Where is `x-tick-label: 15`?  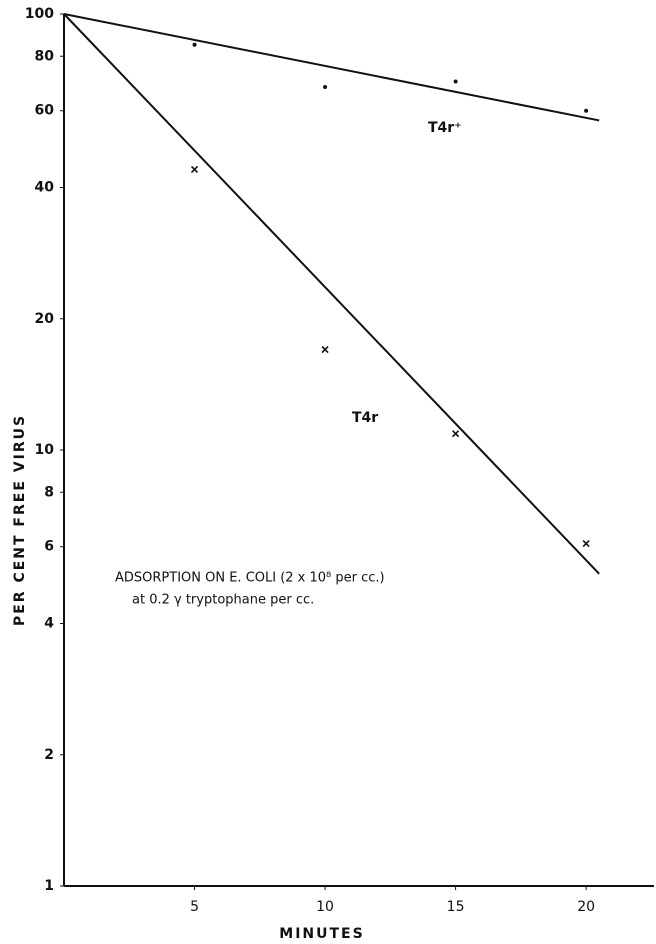 x-tick-label: 15 is located at coordinates (456, 907).